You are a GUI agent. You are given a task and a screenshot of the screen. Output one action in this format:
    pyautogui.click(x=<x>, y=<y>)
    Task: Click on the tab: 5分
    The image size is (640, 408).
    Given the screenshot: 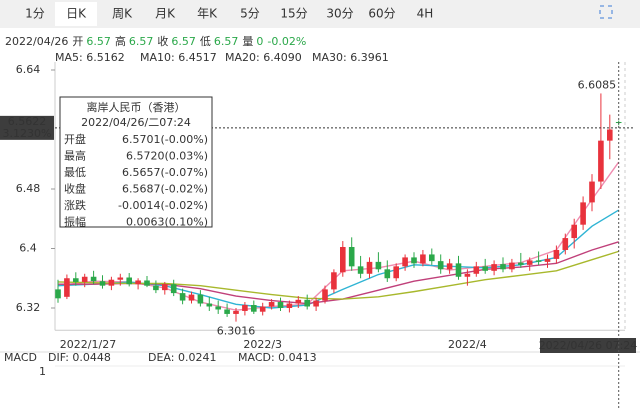 What is the action you would take?
    pyautogui.click(x=250, y=14)
    